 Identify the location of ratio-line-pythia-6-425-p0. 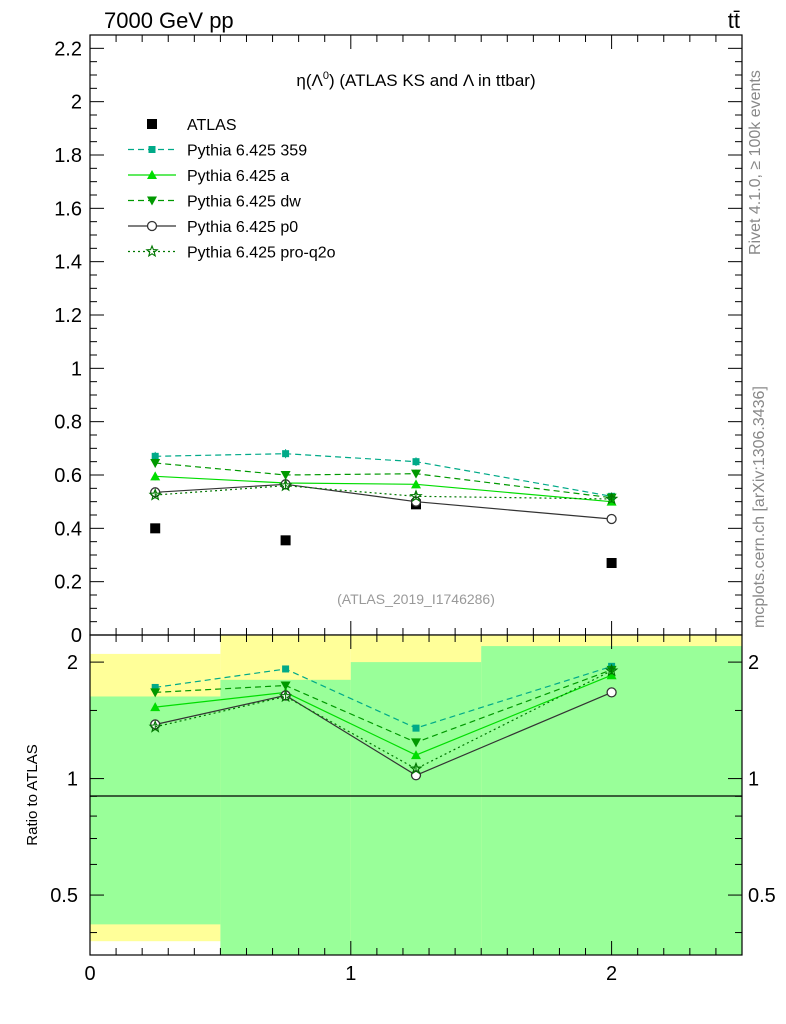
(383, 733).